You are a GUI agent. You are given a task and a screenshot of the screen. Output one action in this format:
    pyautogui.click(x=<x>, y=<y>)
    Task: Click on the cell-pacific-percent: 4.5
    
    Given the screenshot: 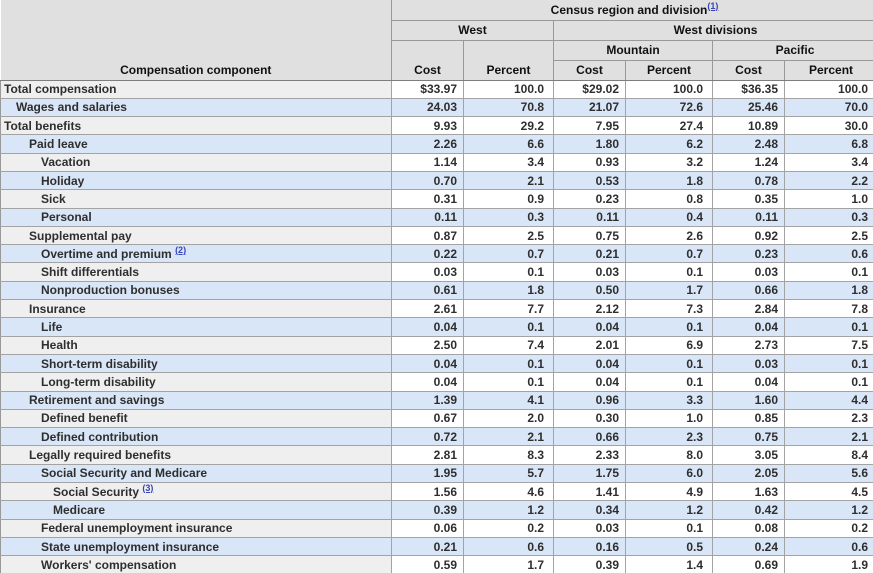 What is the action you would take?
    pyautogui.click(x=828, y=492)
    